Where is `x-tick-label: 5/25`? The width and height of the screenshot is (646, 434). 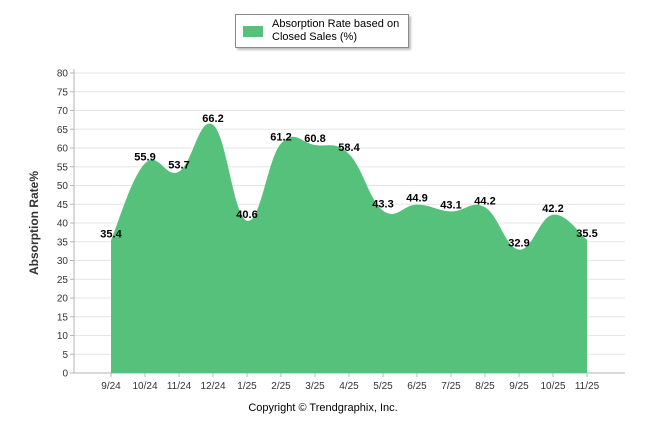
x-tick-label: 5/25 is located at coordinates (383, 386).